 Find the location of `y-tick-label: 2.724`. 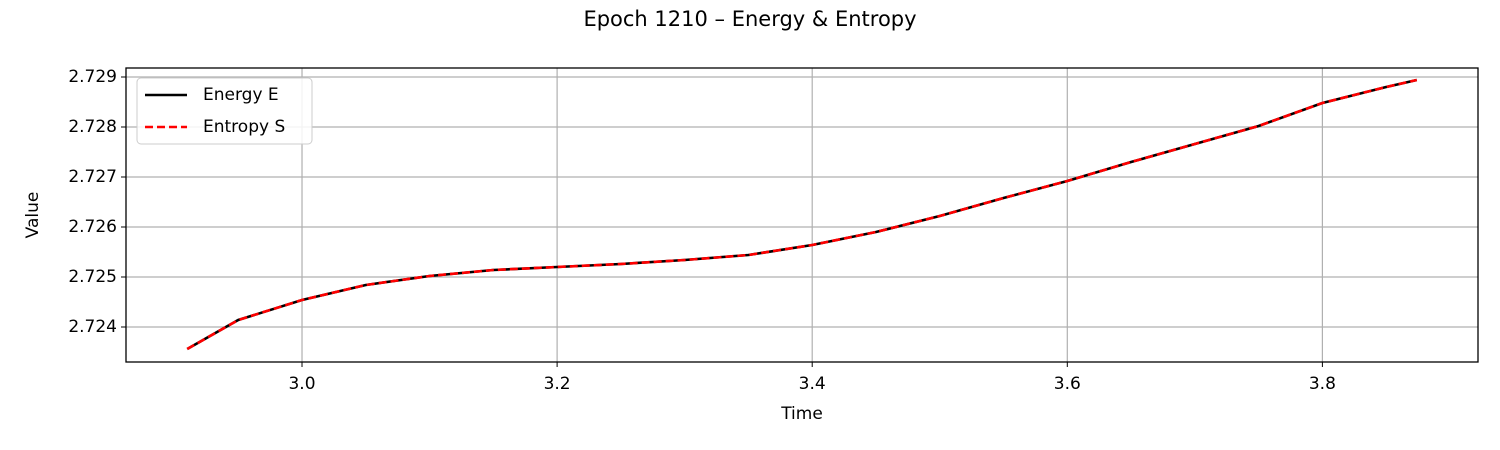

y-tick-label: 2.724 is located at coordinates (92, 327).